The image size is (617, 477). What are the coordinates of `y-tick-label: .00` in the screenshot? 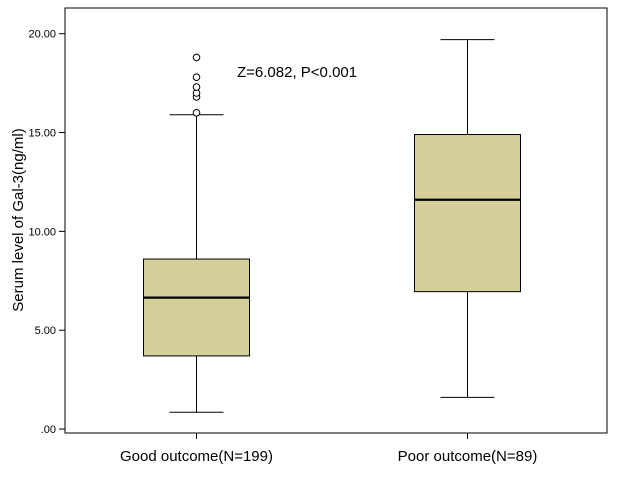 It's located at (48, 430).